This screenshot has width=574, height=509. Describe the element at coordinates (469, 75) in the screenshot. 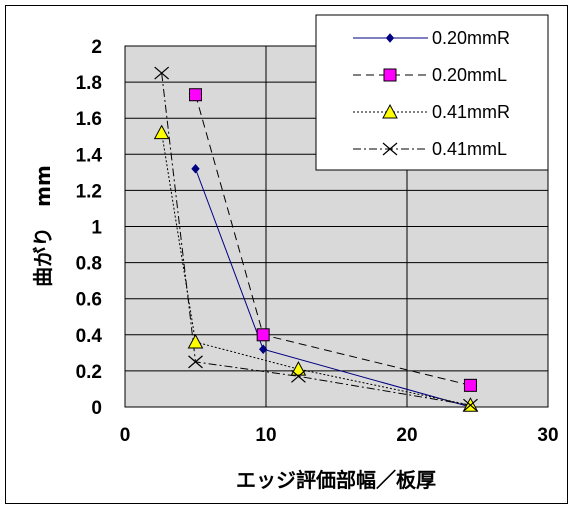

I see `legend-label: 0.20mmL` at that location.